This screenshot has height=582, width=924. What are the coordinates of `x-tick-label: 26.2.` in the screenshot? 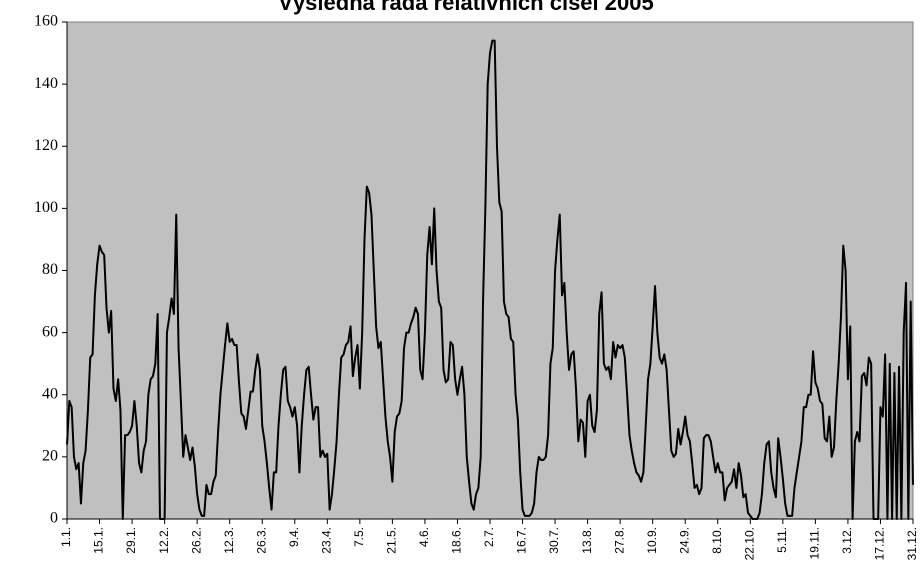 It's located at (196, 540).